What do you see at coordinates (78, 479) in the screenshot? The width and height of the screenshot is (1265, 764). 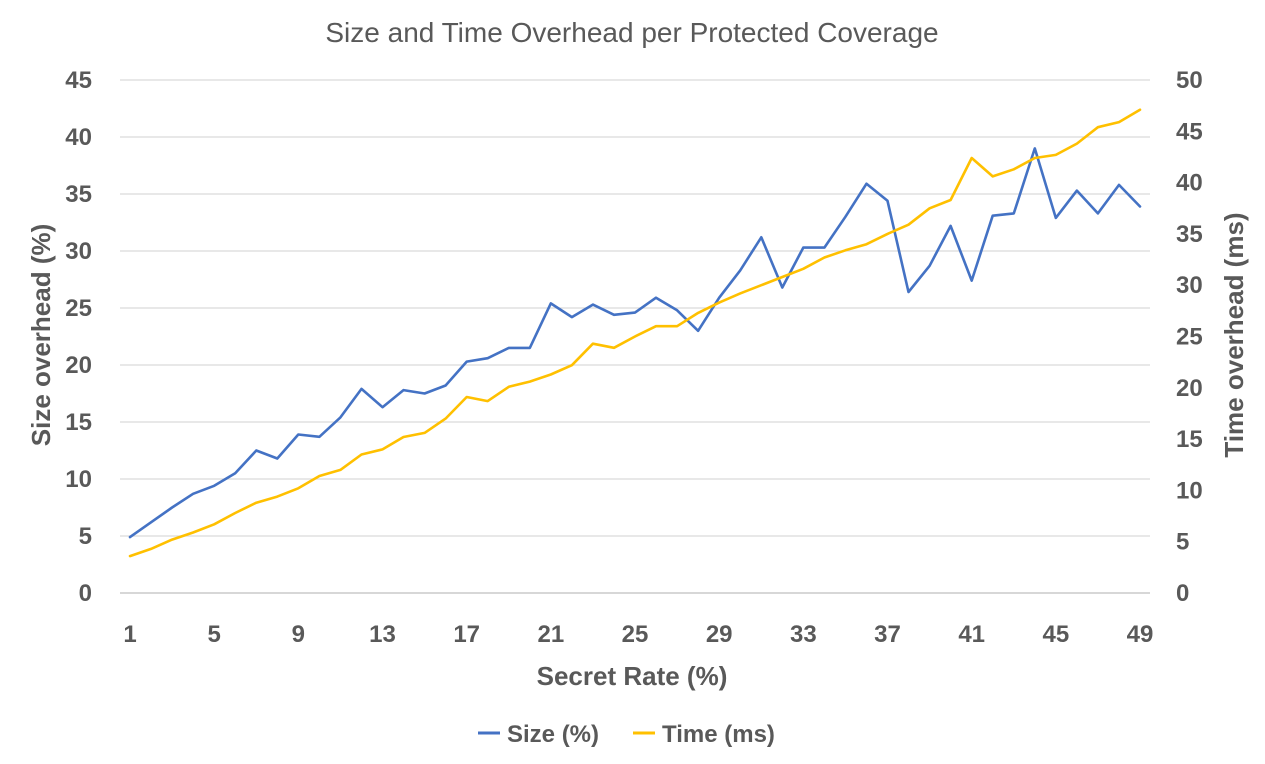 I see `y-left-tick-label: 10` at bounding box center [78, 479].